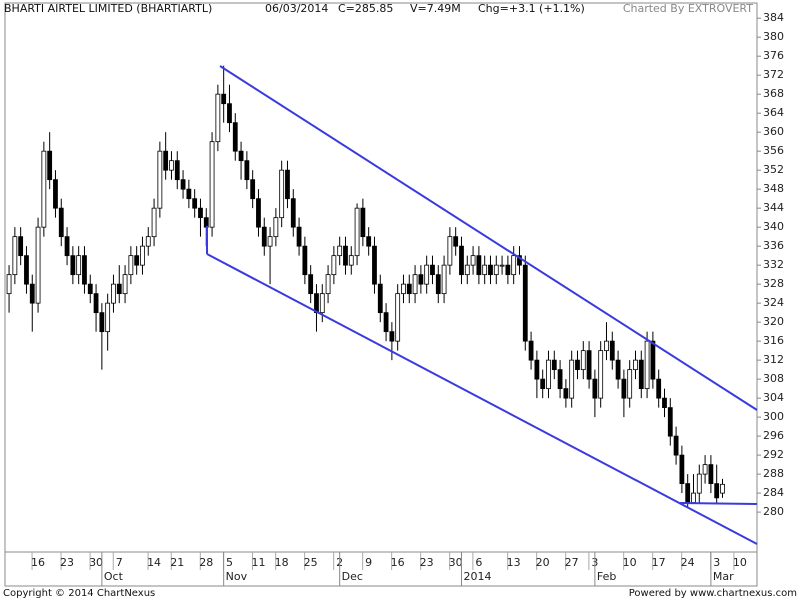 Image resolution: width=800 pixels, height=600 pixels. Describe the element at coordinates (108, 8) in the screenshot. I see `chart-title: BHARTI AIRTEL LIMITED (BHARTIARTL)` at that location.